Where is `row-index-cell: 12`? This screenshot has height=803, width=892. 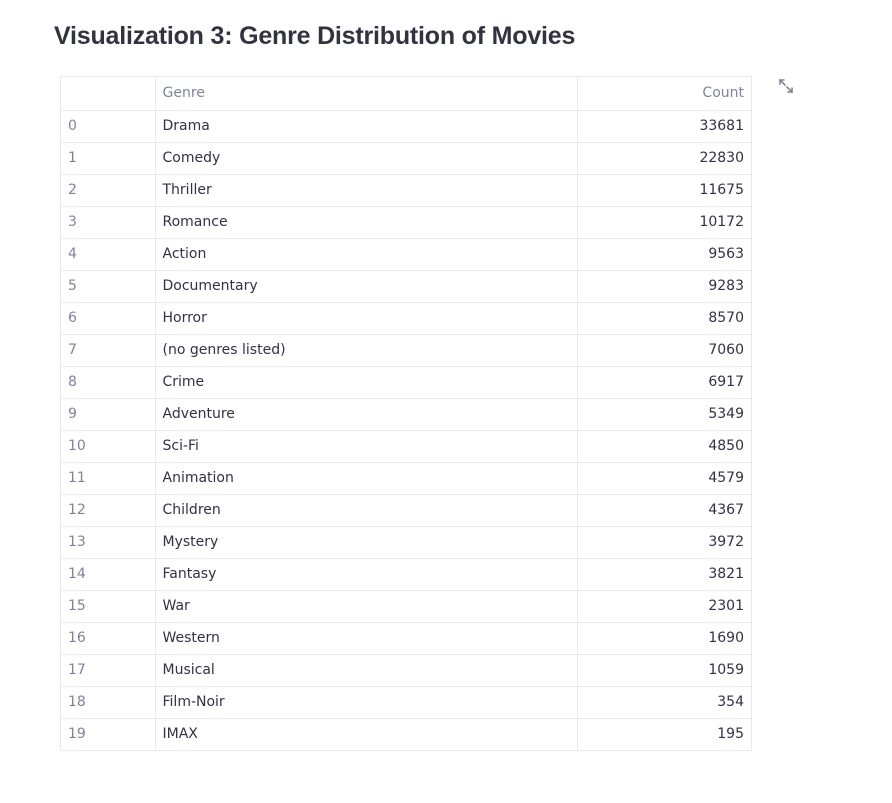 row-index-cell: 12 is located at coordinates (108, 510).